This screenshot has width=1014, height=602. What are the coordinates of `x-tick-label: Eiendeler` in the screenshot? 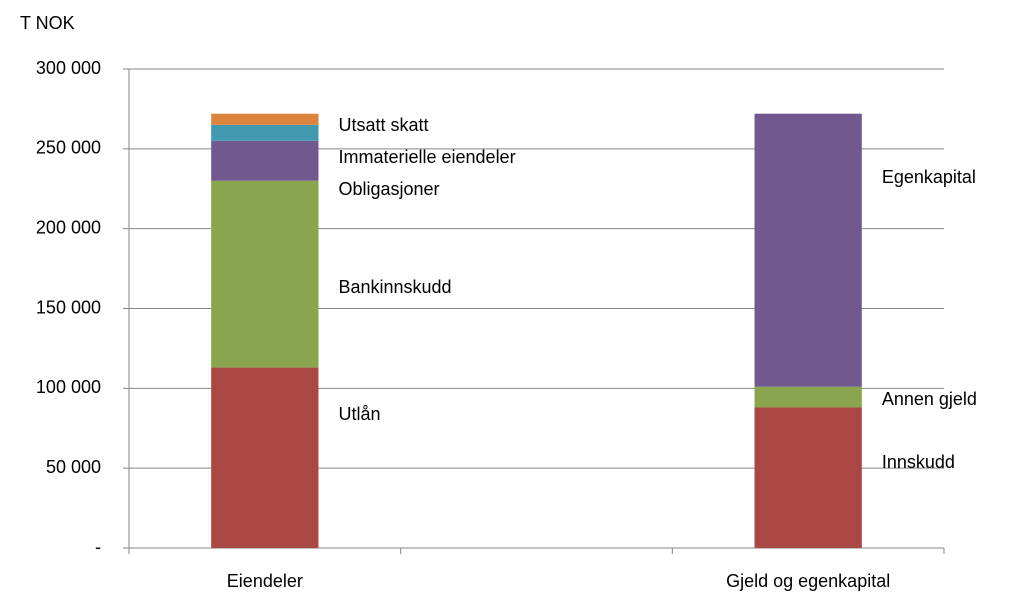 It's located at (265, 581).